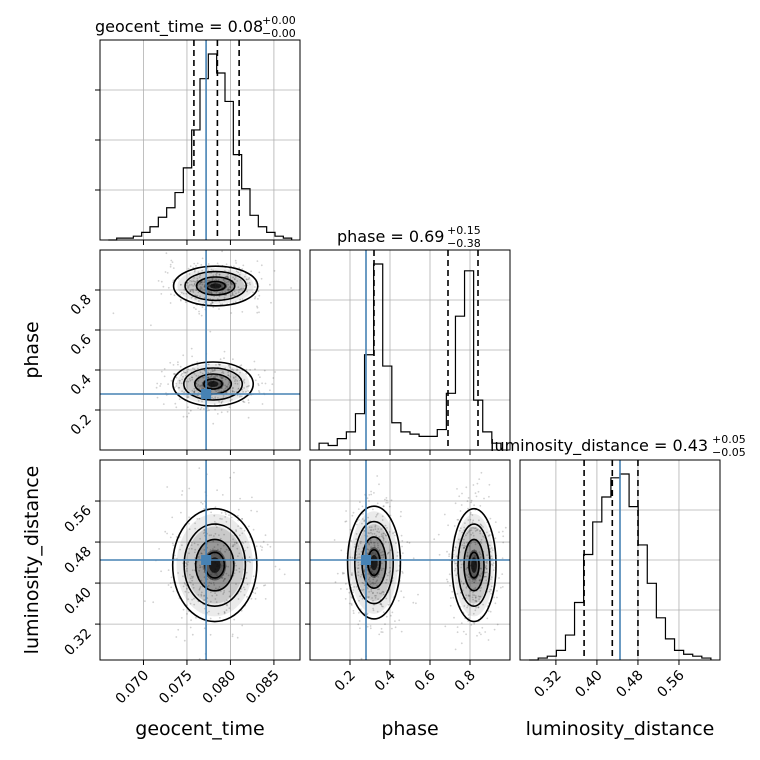 The width and height of the screenshot is (760, 760). I want to click on contour-line, so click(213, 384).